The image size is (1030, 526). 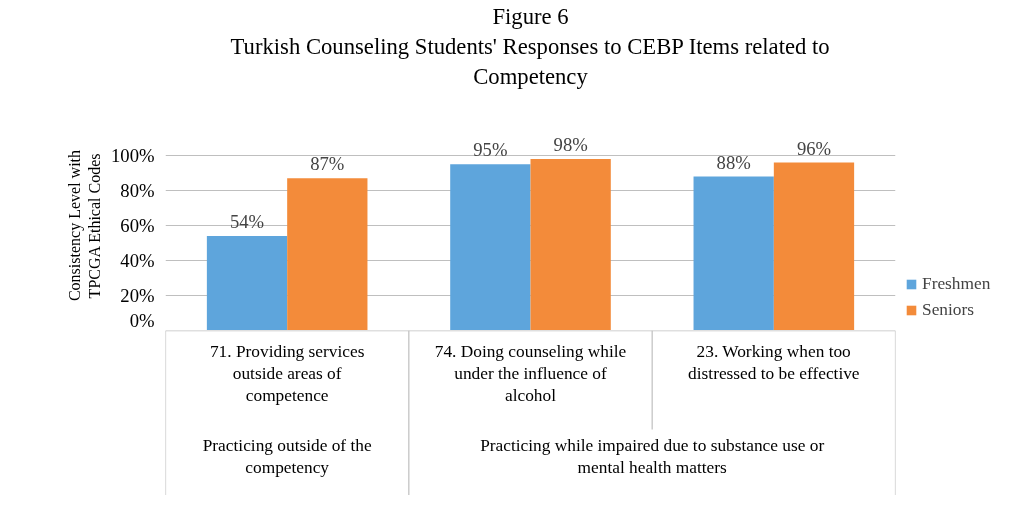 What do you see at coordinates (530, 17) in the screenshot?
I see `chart-title: Figure 6` at bounding box center [530, 17].